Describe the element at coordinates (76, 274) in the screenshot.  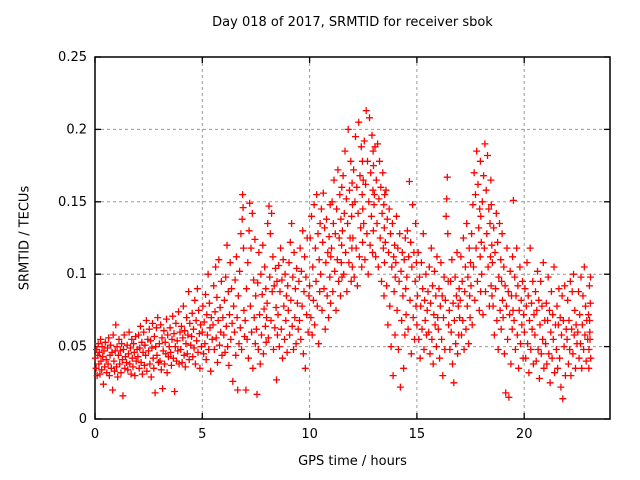
I see `y-tick-label: 0.1` at that location.